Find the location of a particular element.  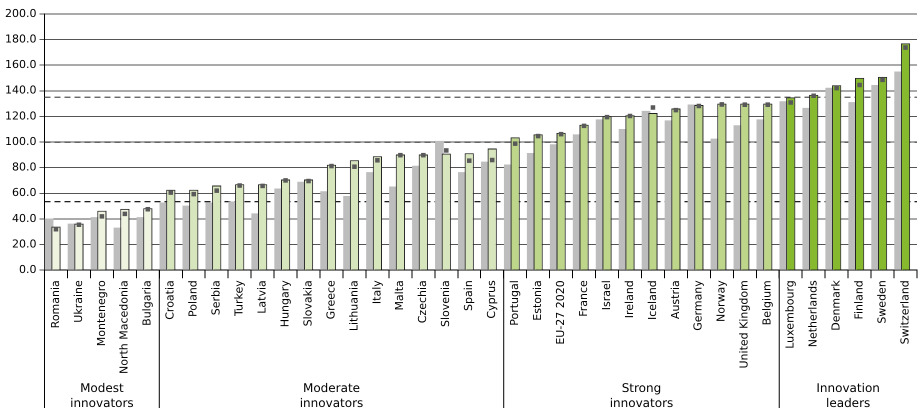

x-tick-label: Portugal is located at coordinates (515, 303).